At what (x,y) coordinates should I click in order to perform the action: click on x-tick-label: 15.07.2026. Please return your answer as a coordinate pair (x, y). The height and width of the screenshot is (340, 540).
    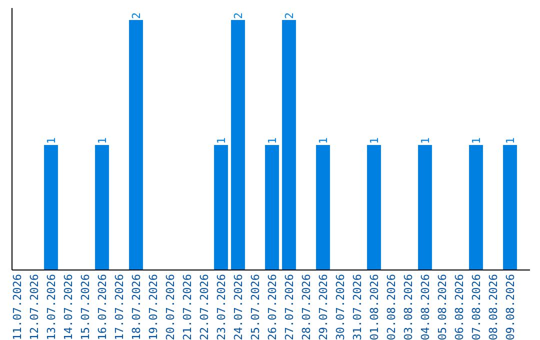
    Looking at the image, I should click on (85, 307).